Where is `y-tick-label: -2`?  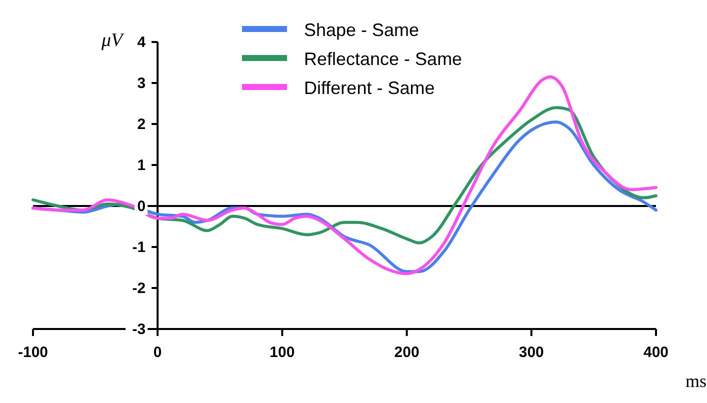 y-tick-label: -2 is located at coordinates (139, 288).